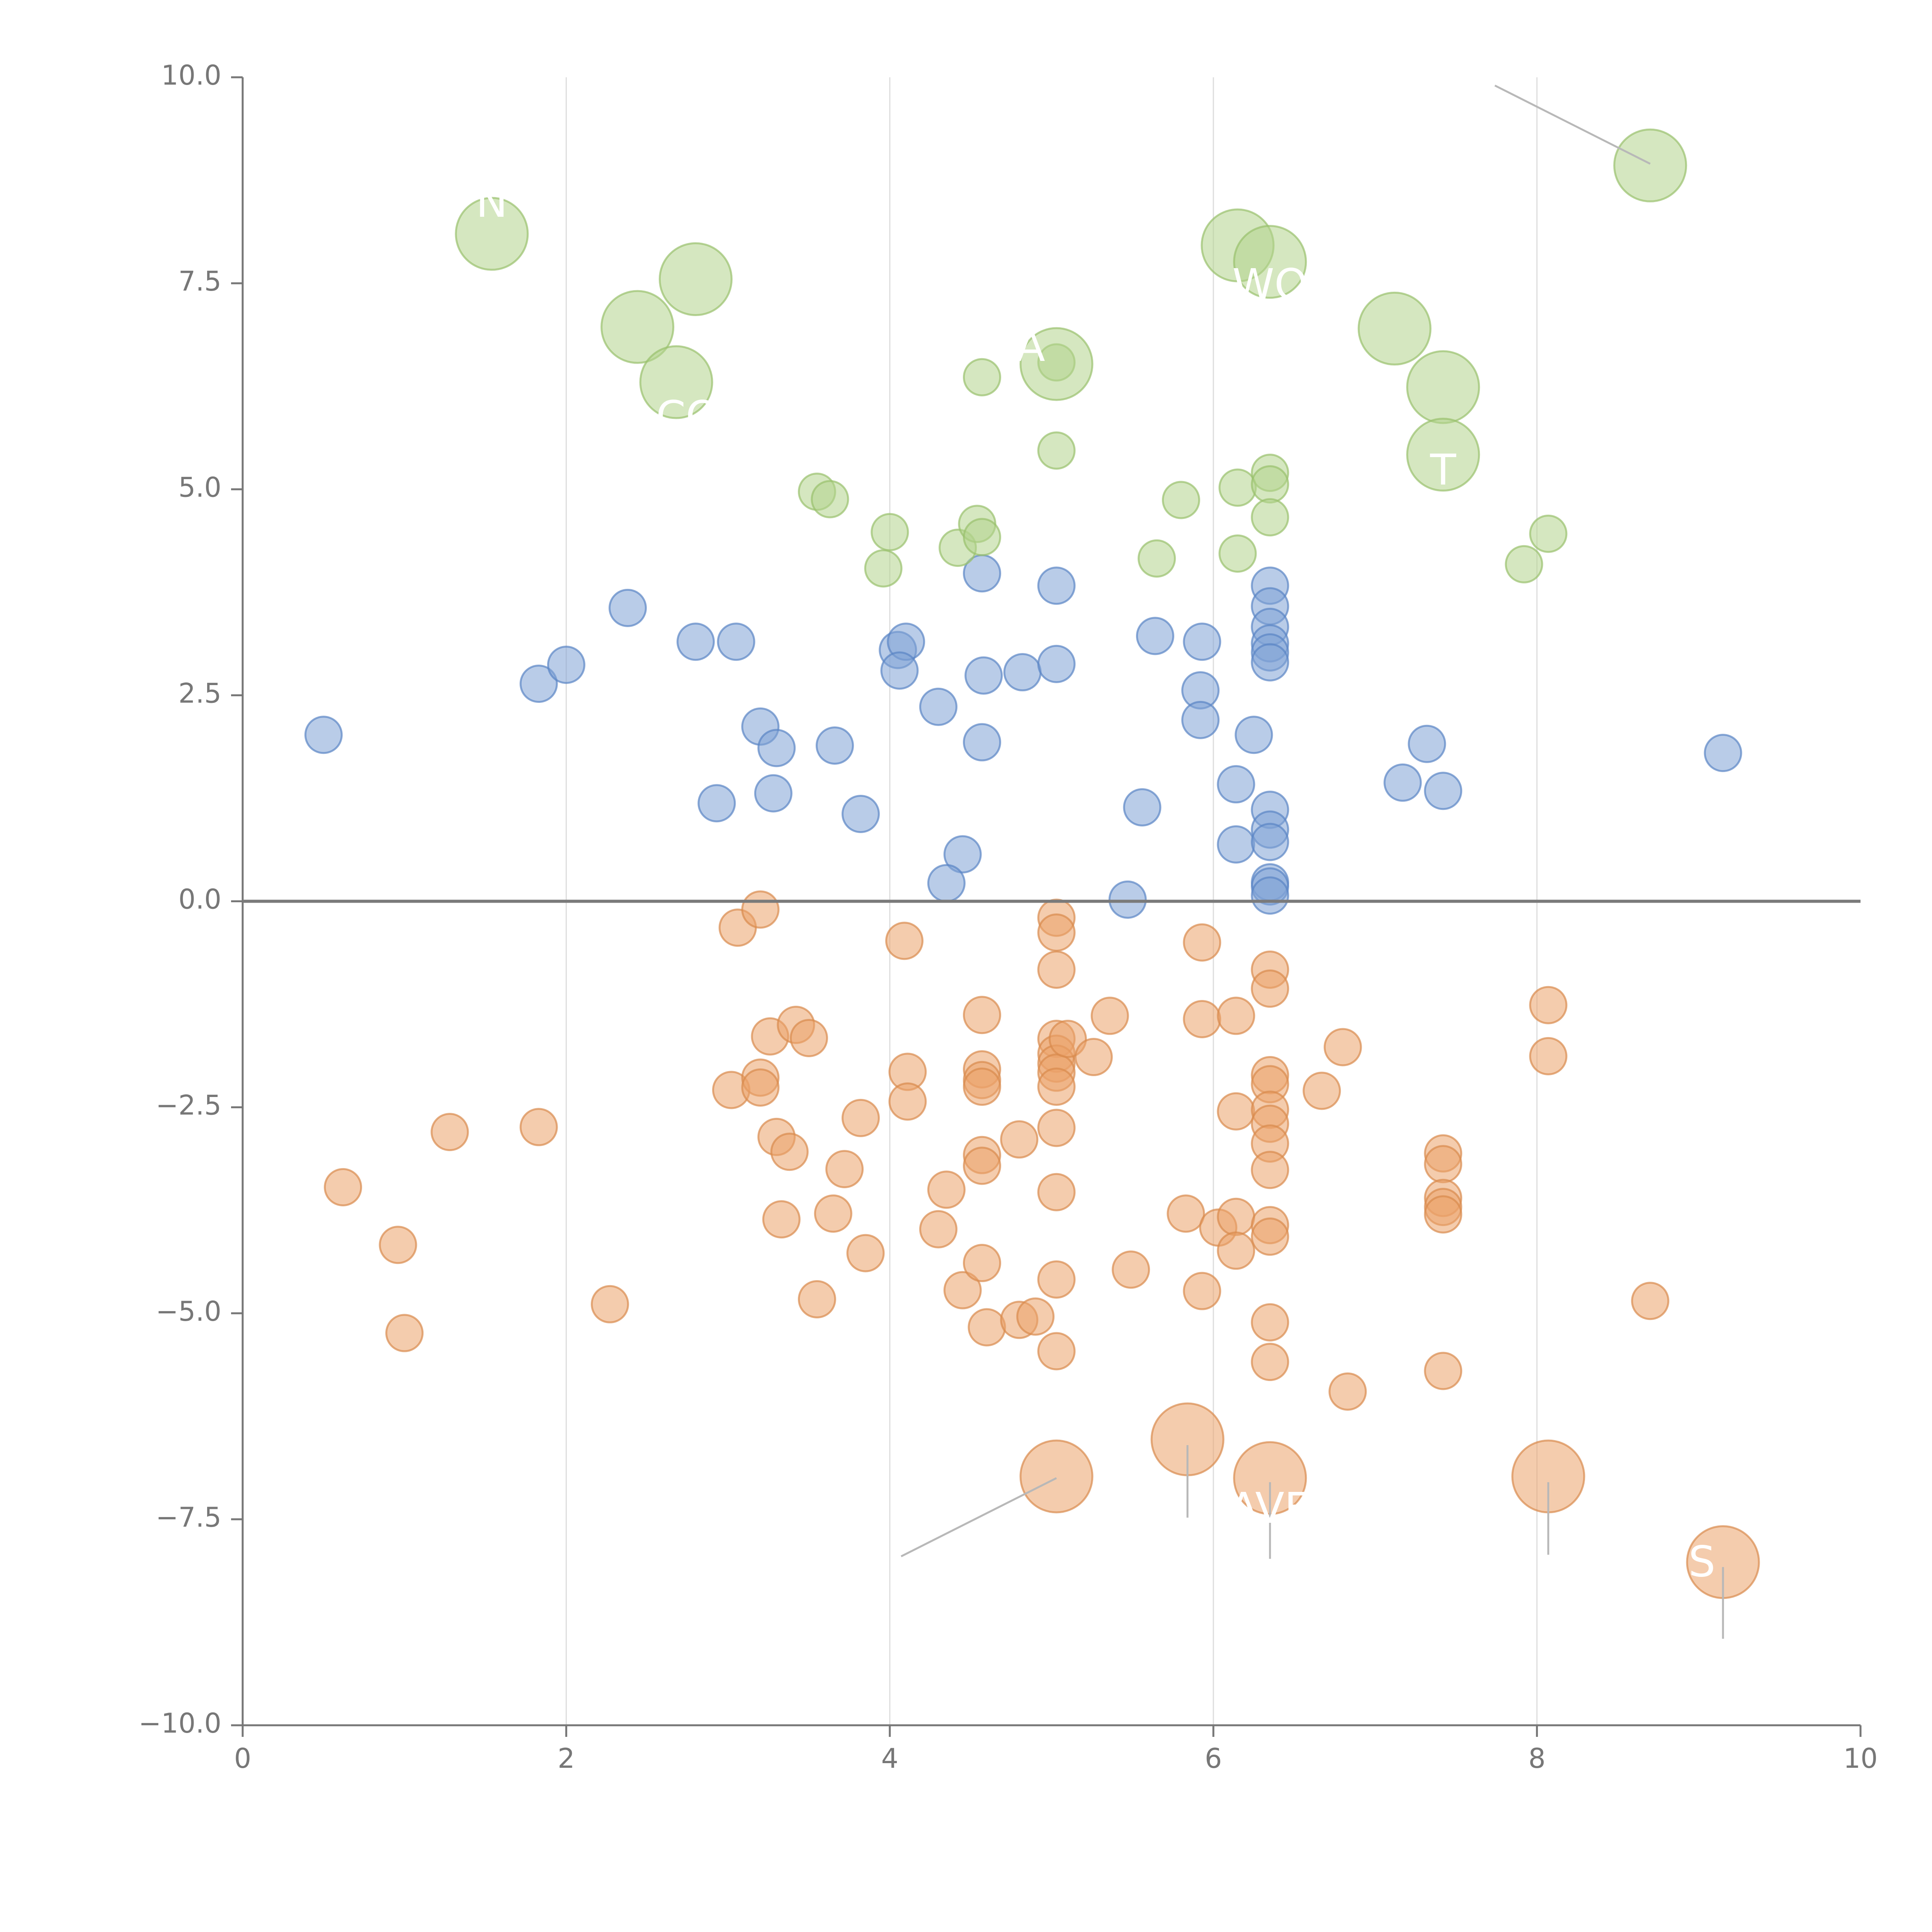 The height and width of the screenshot is (1932, 1932). Describe the element at coordinates (1270, 1508) in the screenshot. I see `annotation-label: AVE` at that location.